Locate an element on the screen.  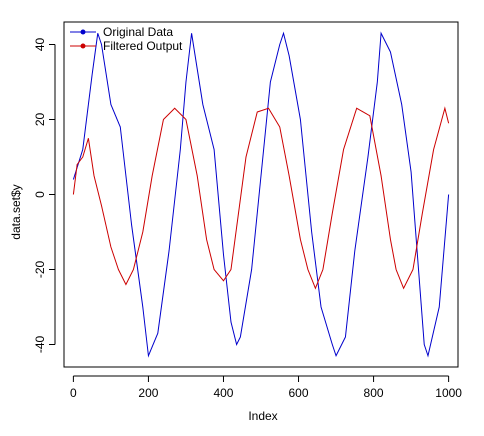
legend: Original Data Filtered Output is located at coordinates (126, 39).